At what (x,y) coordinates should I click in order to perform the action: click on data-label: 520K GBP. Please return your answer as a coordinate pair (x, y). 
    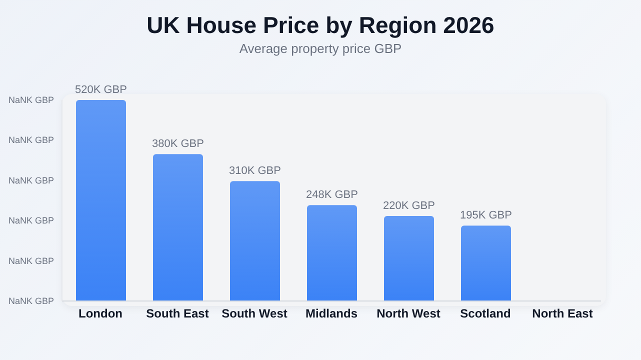
    Looking at the image, I should click on (101, 90).